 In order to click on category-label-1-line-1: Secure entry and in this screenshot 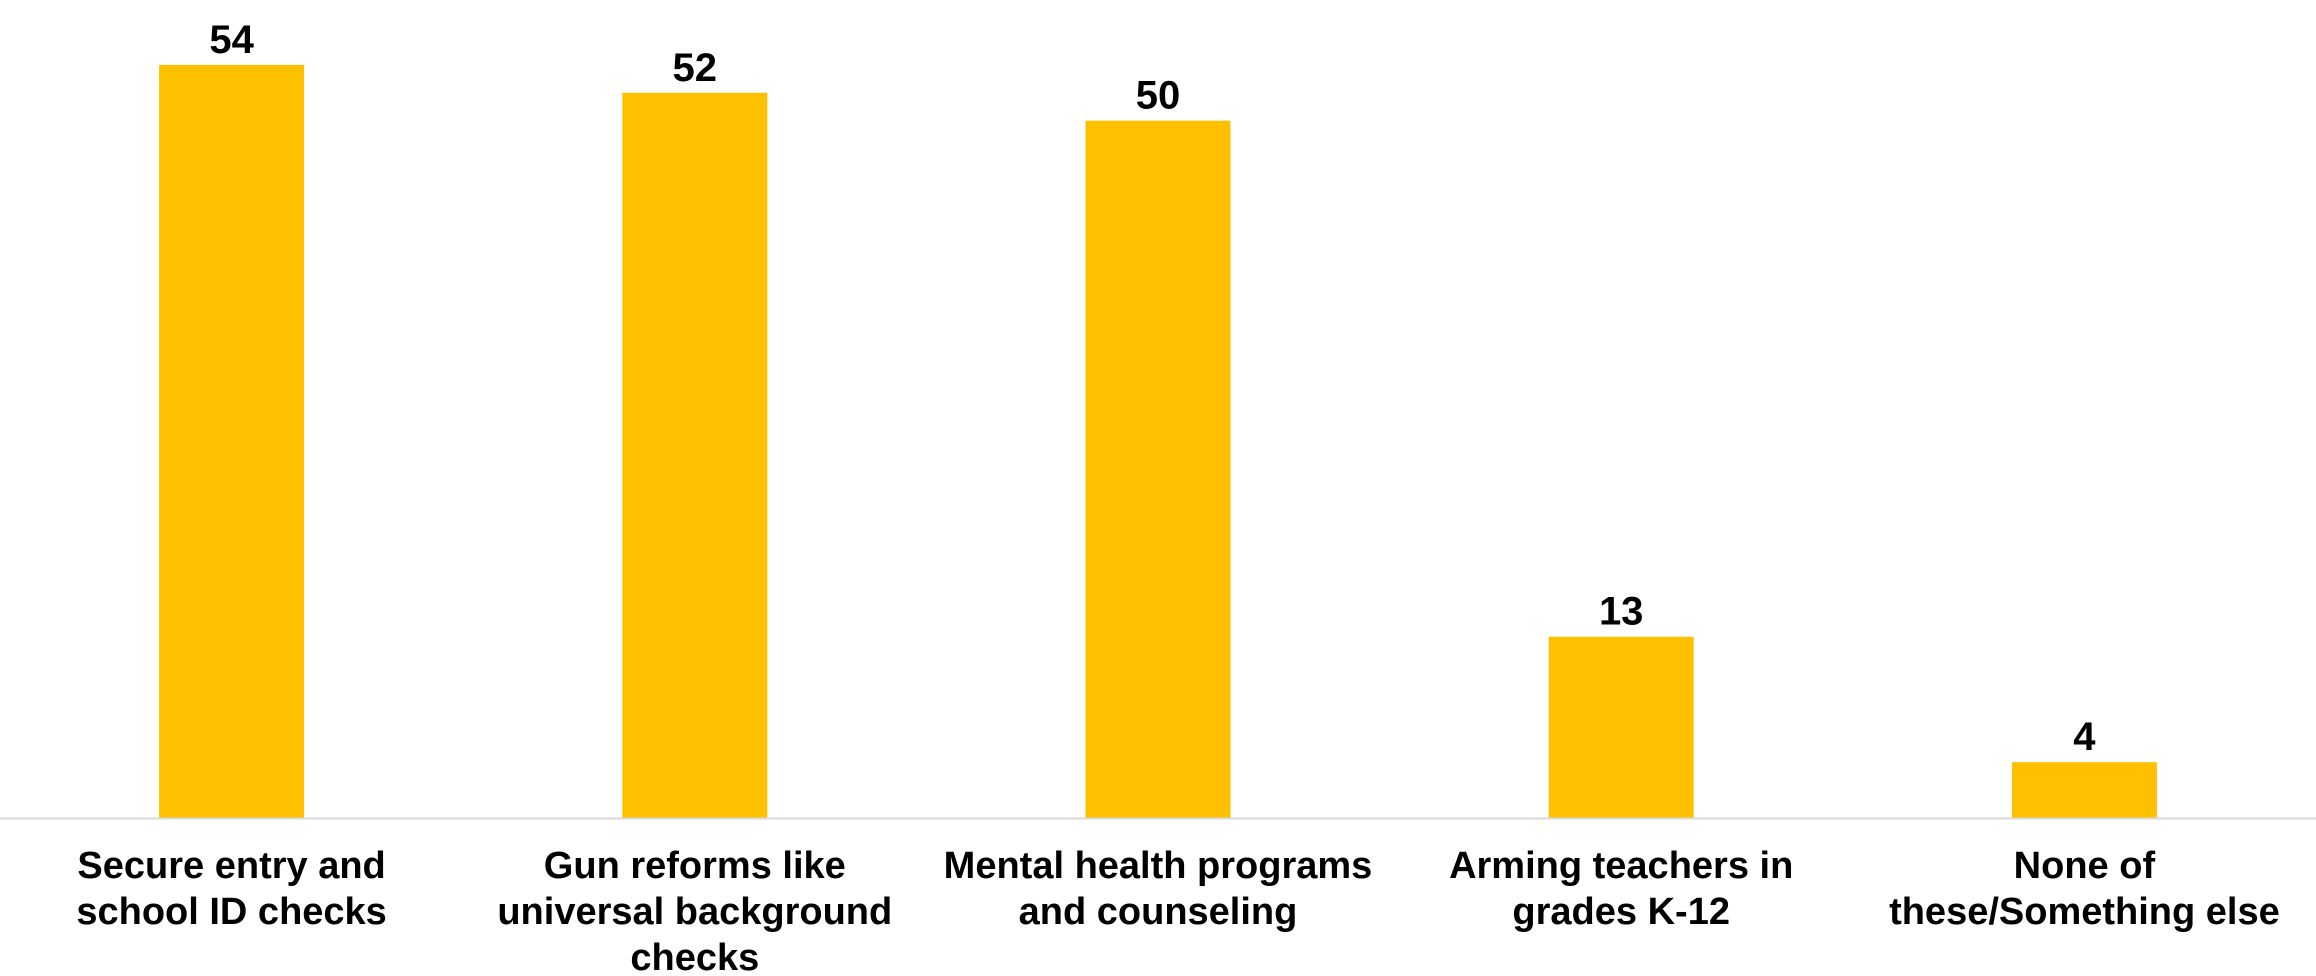, I will do `click(231, 866)`.